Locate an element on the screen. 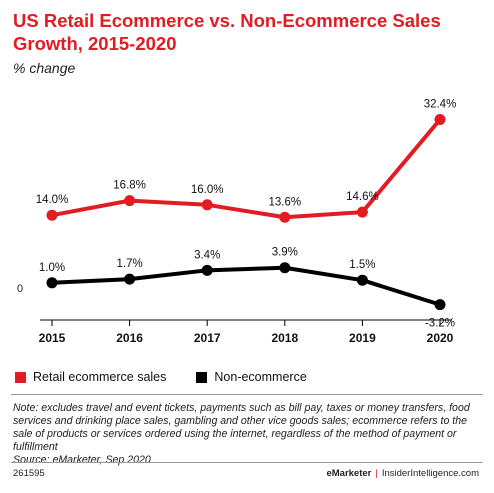 The width and height of the screenshot is (494, 493). legend-item-ecommerce: Retail ecommerce sales is located at coordinates (90, 377).